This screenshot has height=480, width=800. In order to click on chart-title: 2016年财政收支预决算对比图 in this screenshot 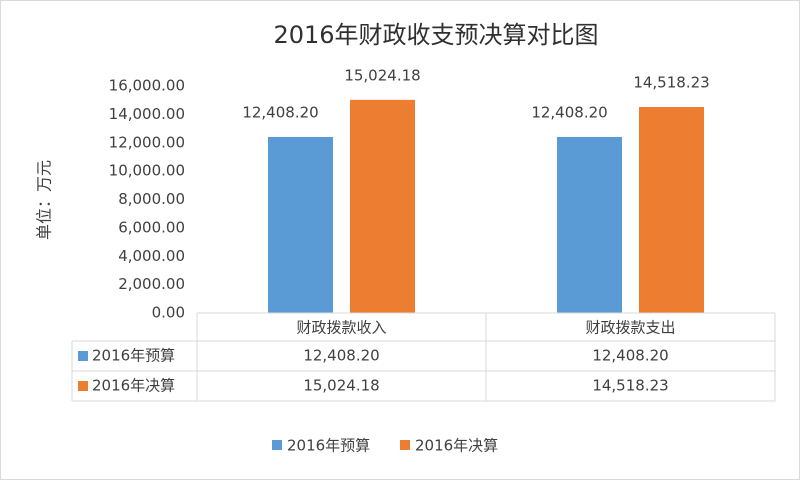, I will do `click(435, 35)`.